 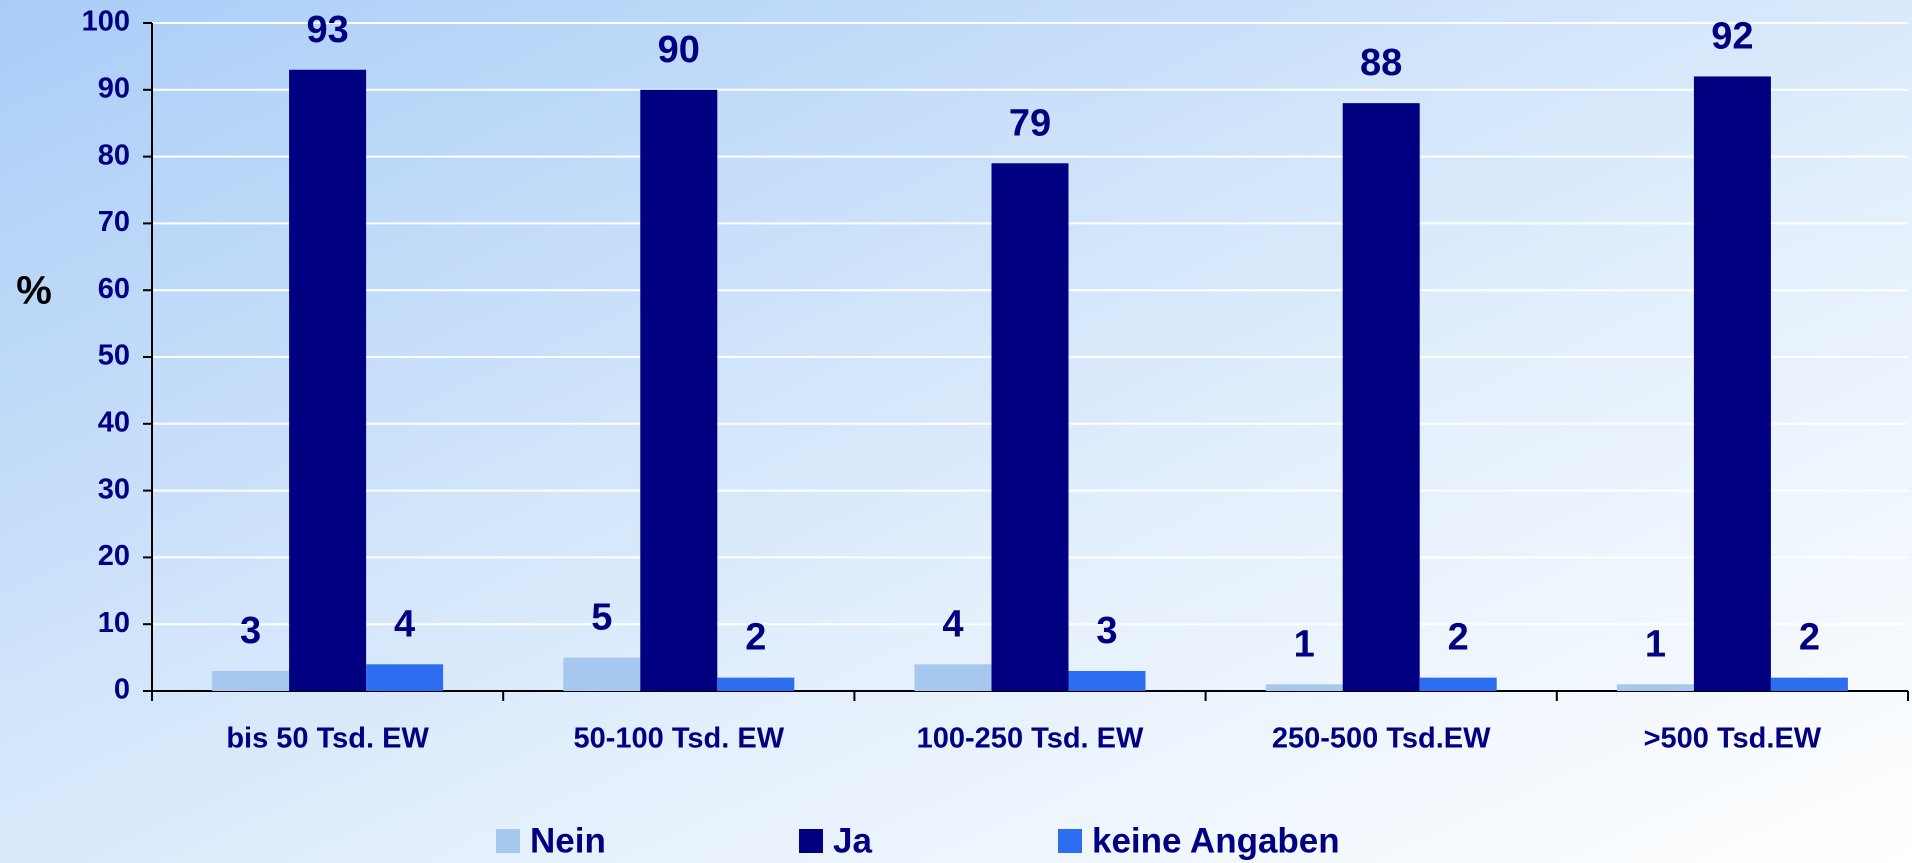 What do you see at coordinates (114, 356) in the screenshot?
I see `y-tick-label: 50` at bounding box center [114, 356].